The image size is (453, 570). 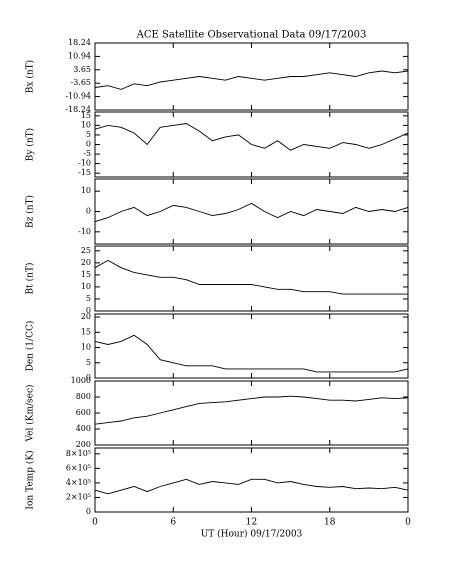 I want to click on y-tick-label: 8×10⁵, so click(x=78, y=453).